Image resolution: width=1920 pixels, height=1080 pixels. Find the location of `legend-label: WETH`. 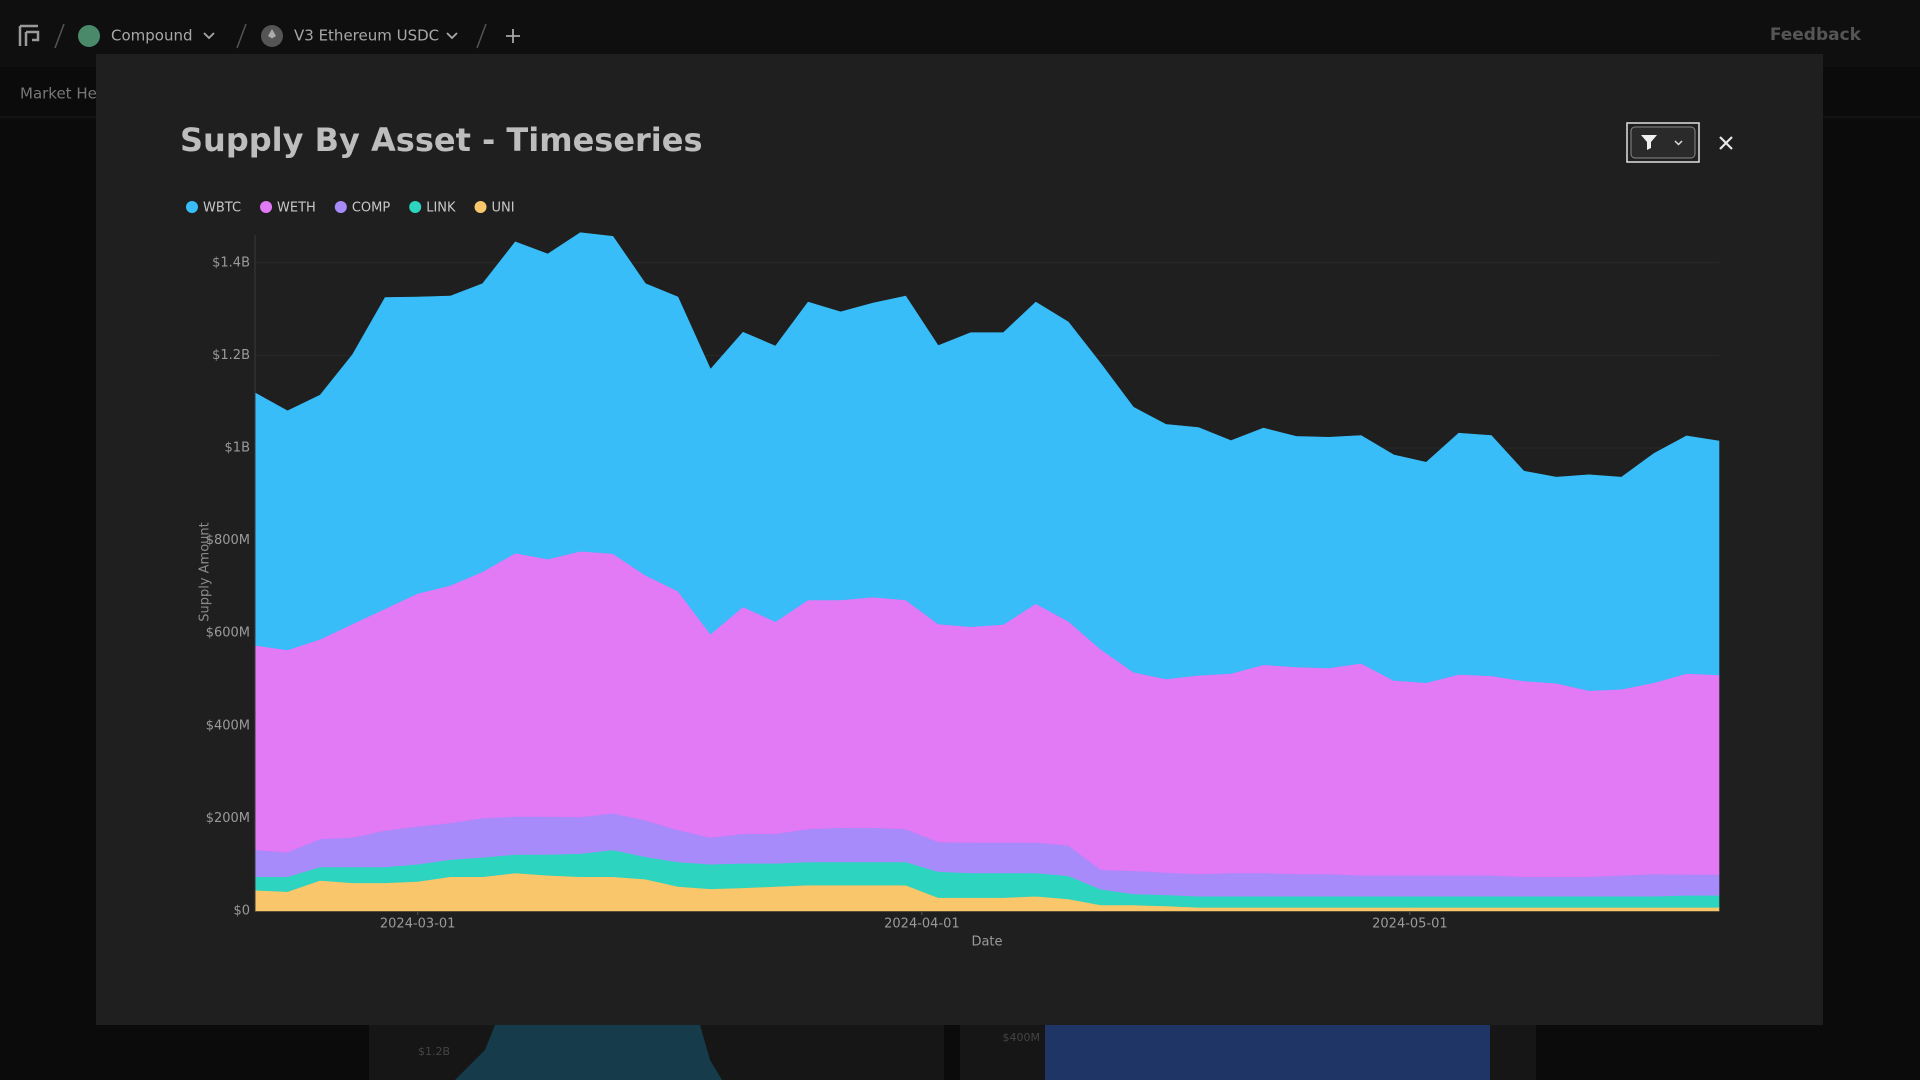

legend-label: WETH is located at coordinates (296, 208).